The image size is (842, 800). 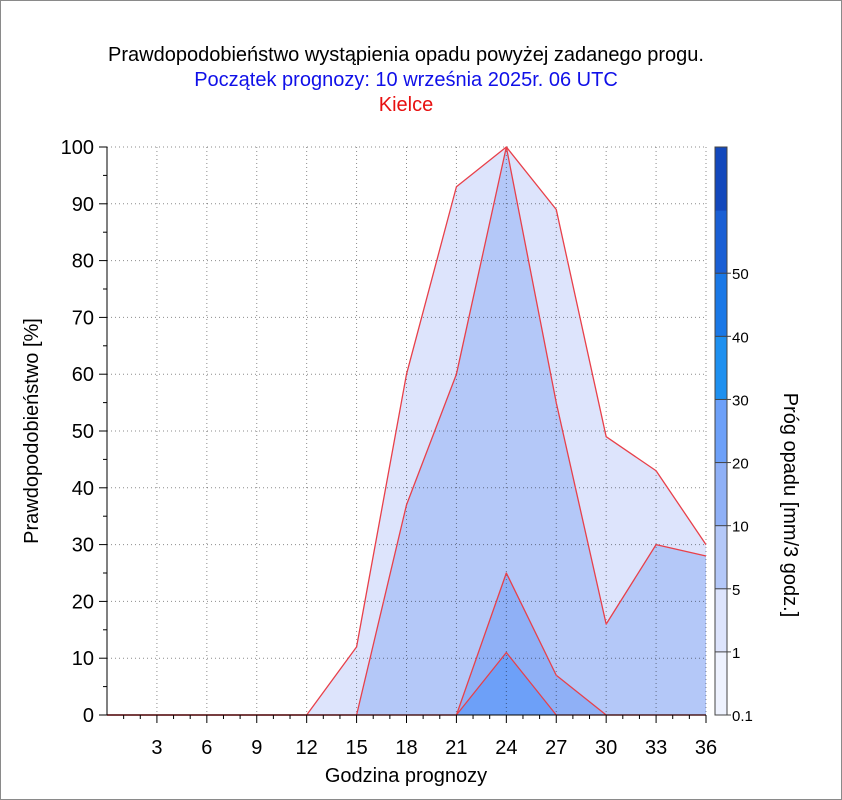 What do you see at coordinates (740, 274) in the screenshot?
I see `colorbar-tick-label: 50` at bounding box center [740, 274].